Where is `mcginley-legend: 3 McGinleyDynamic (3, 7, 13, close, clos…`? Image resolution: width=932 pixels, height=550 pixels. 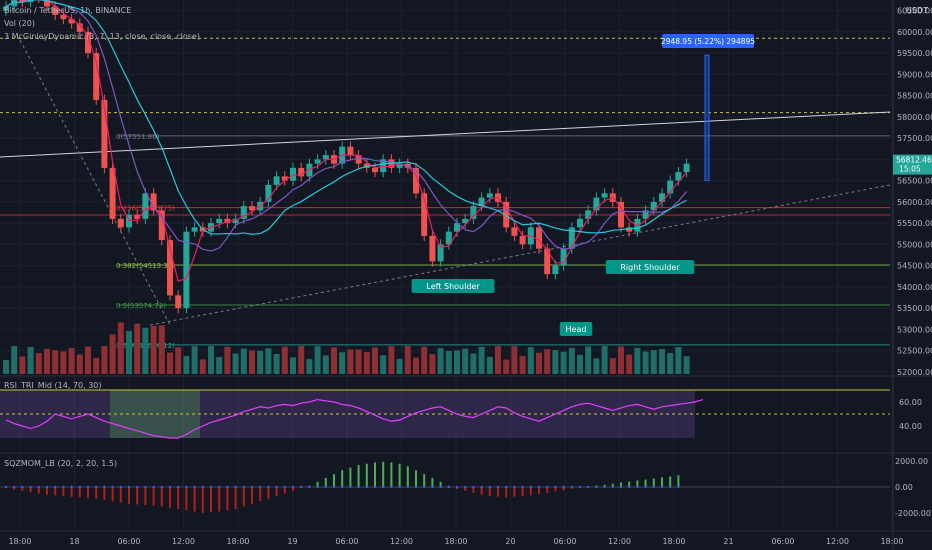
mcginley-legend: 3 McGinleyDynamic (3, 7, 13, close, clos… is located at coordinates (102, 36).